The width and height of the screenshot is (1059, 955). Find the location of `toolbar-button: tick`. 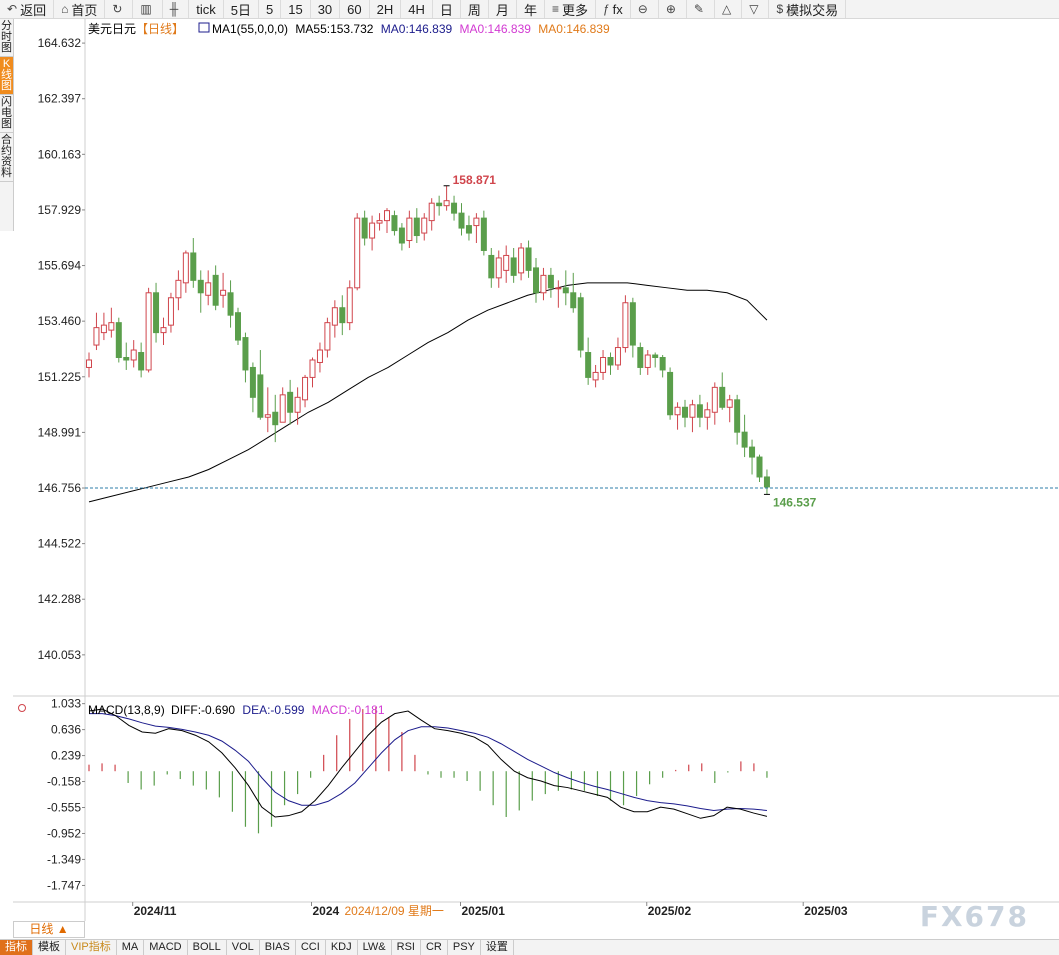

toolbar-button: tick is located at coordinates (206, 9).